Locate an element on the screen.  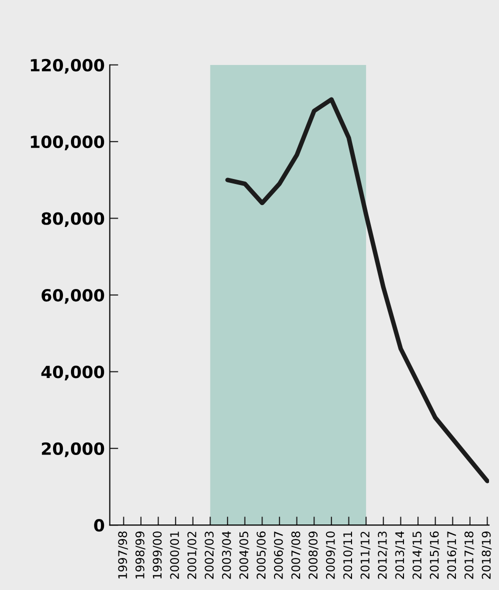
x-tick-label: 2005/06 is located at coordinates (261, 555).